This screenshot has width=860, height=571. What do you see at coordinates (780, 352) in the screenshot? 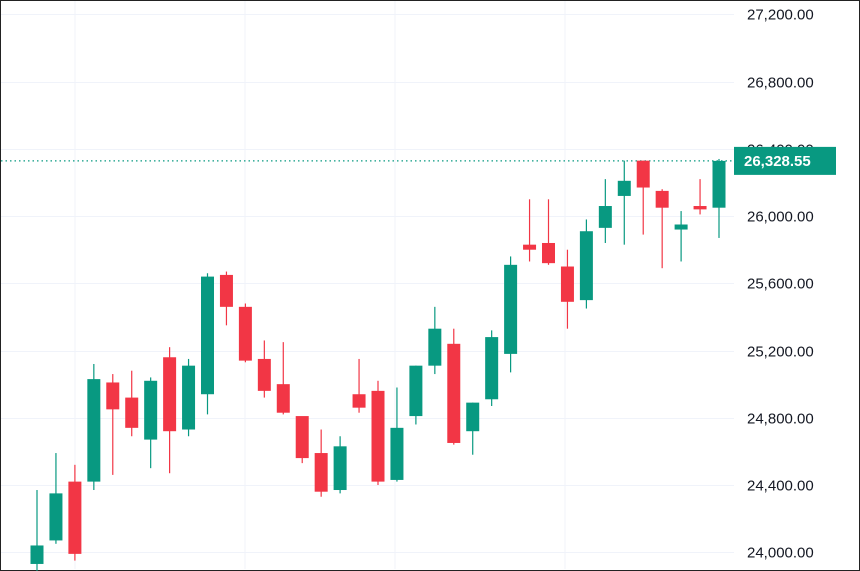
I see `y-tick-label: 25,200.00` at bounding box center [780, 352].